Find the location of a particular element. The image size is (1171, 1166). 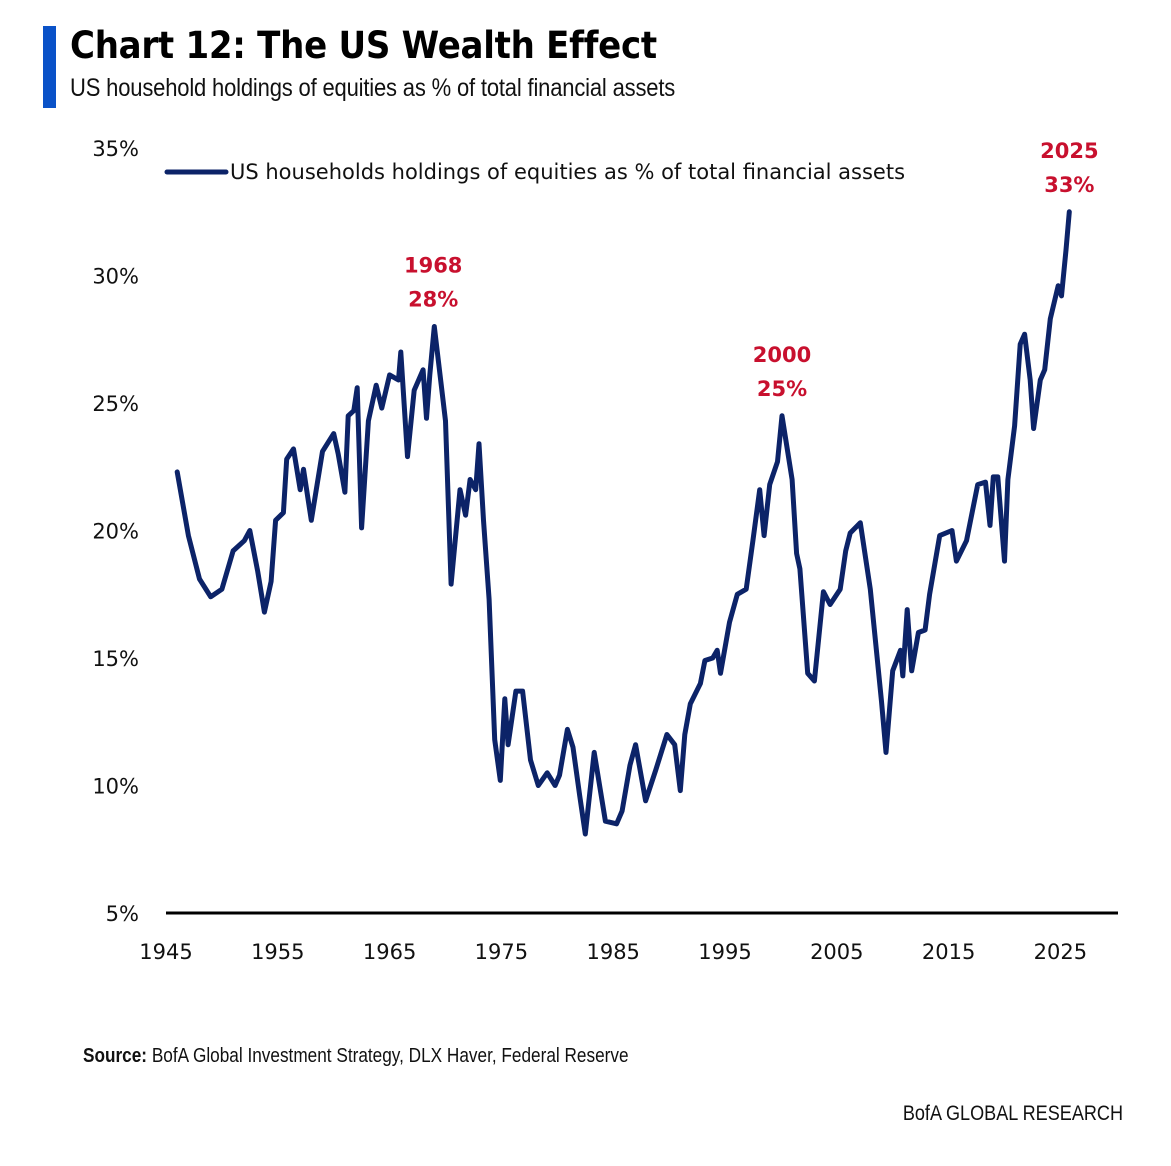

annotation-value: 25% is located at coordinates (782, 389).